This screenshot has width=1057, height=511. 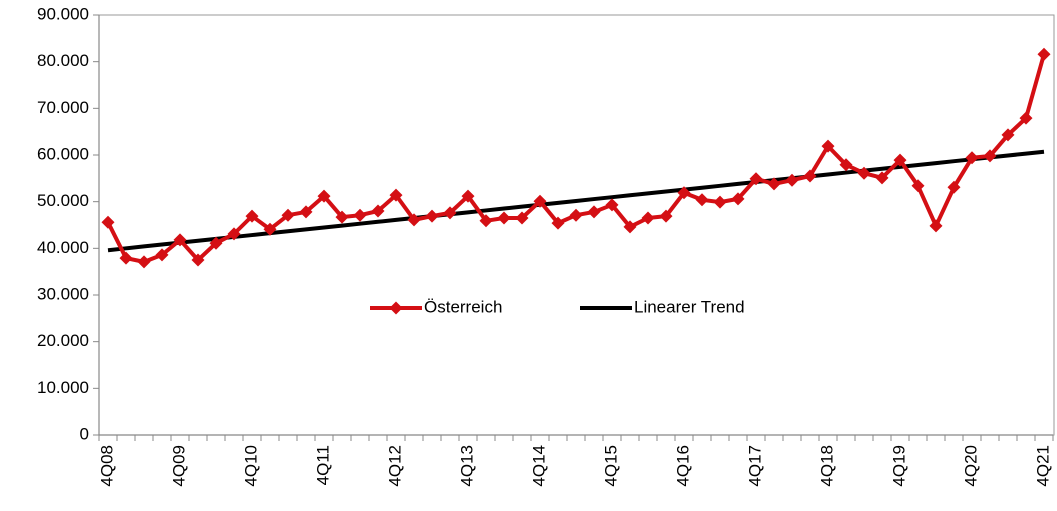 What do you see at coordinates (63, 247) in the screenshot?
I see `y-tick-label: 40.000` at bounding box center [63, 247].